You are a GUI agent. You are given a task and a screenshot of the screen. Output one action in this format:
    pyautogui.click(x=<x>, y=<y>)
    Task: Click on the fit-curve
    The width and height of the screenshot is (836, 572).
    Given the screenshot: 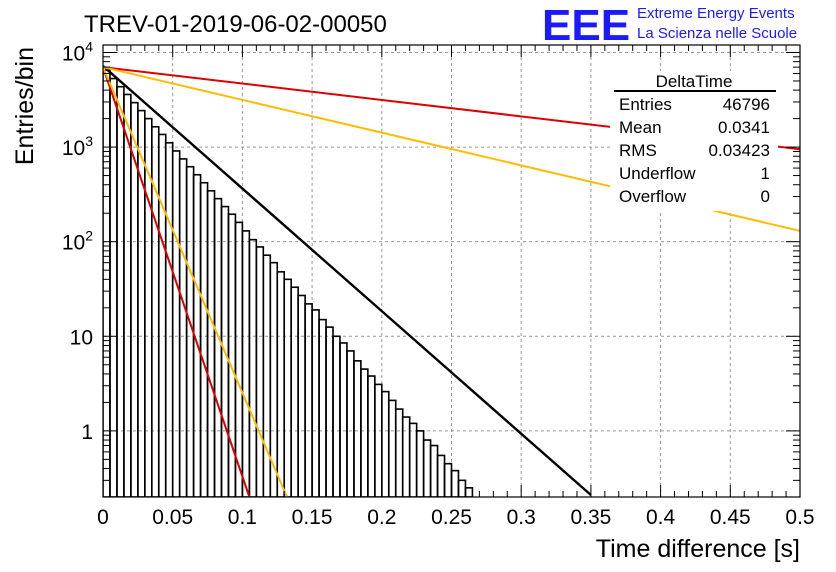 What is the action you would take?
    pyautogui.click(x=177, y=281)
    